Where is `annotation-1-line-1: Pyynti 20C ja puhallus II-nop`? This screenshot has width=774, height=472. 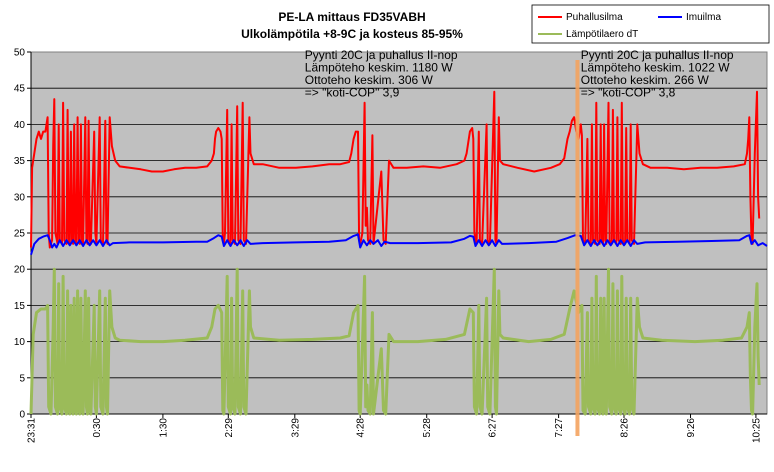
annotation-1-line-1: Pyynti 20C ja puhallus II-nop is located at coordinates (381, 55).